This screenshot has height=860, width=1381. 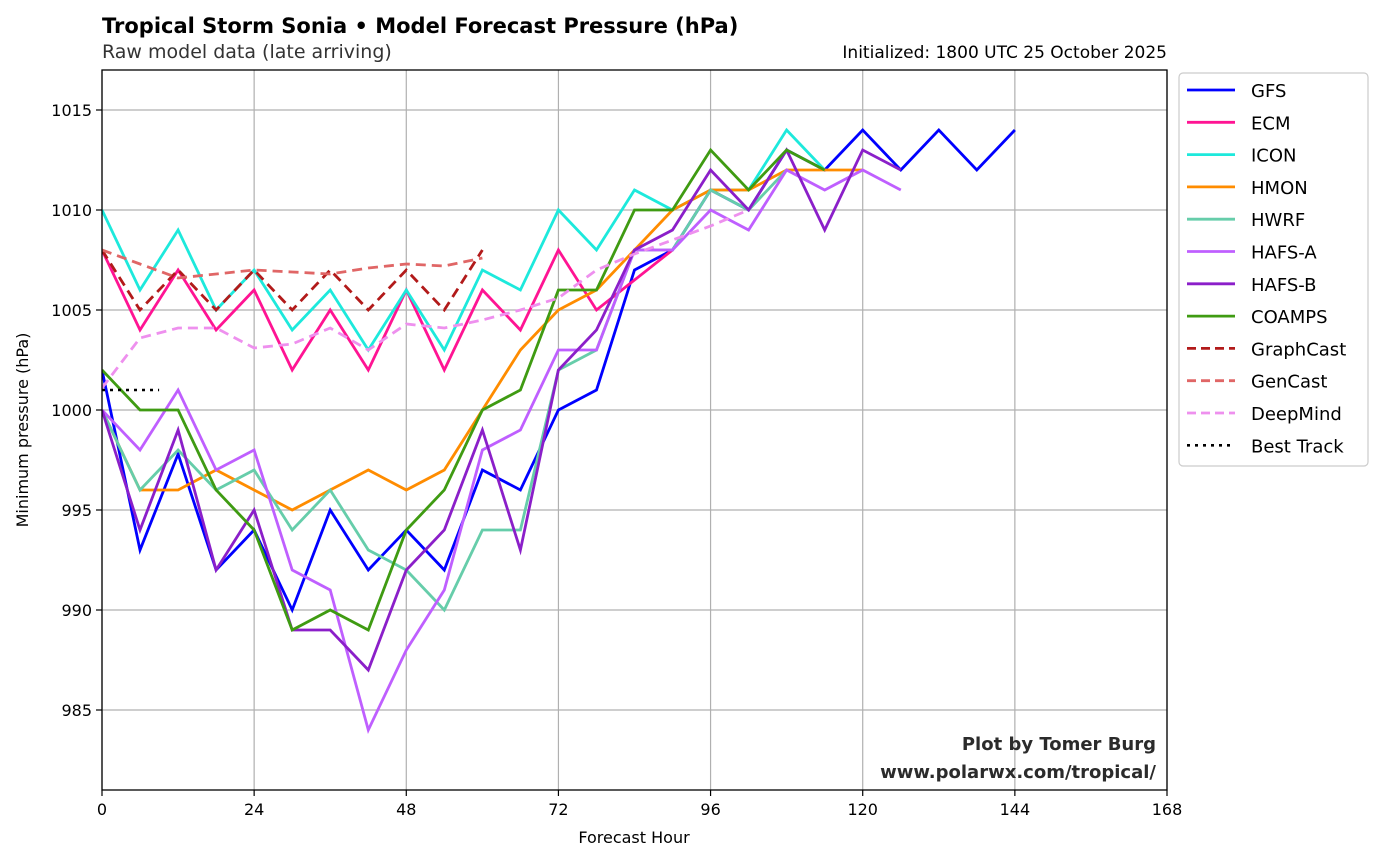 I want to click on legend-label-gfs: GFS, so click(x=1268, y=91).